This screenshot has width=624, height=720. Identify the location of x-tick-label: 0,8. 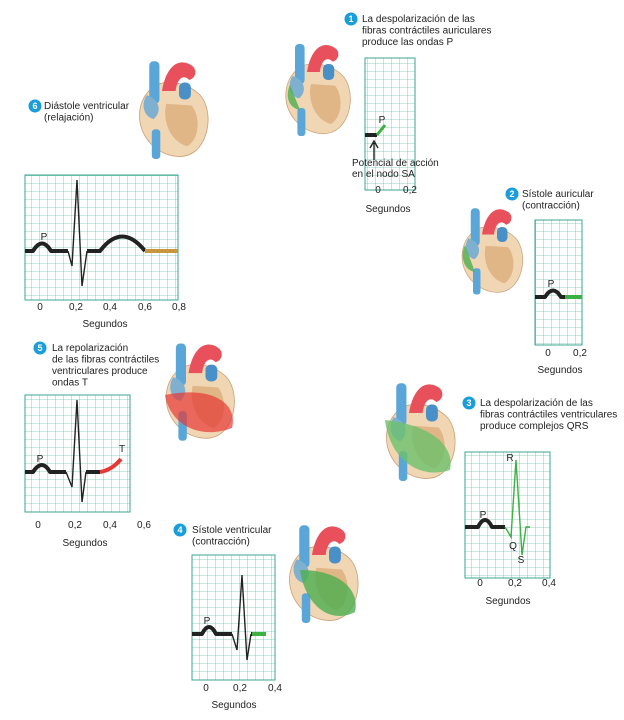
(179, 307).